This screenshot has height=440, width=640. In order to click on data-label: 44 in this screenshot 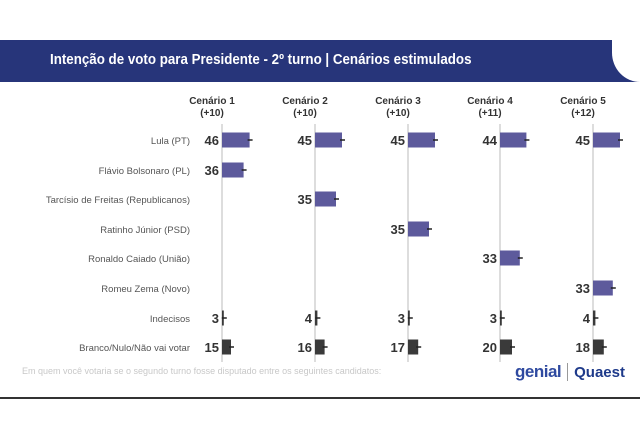, I will do `click(490, 140)`.